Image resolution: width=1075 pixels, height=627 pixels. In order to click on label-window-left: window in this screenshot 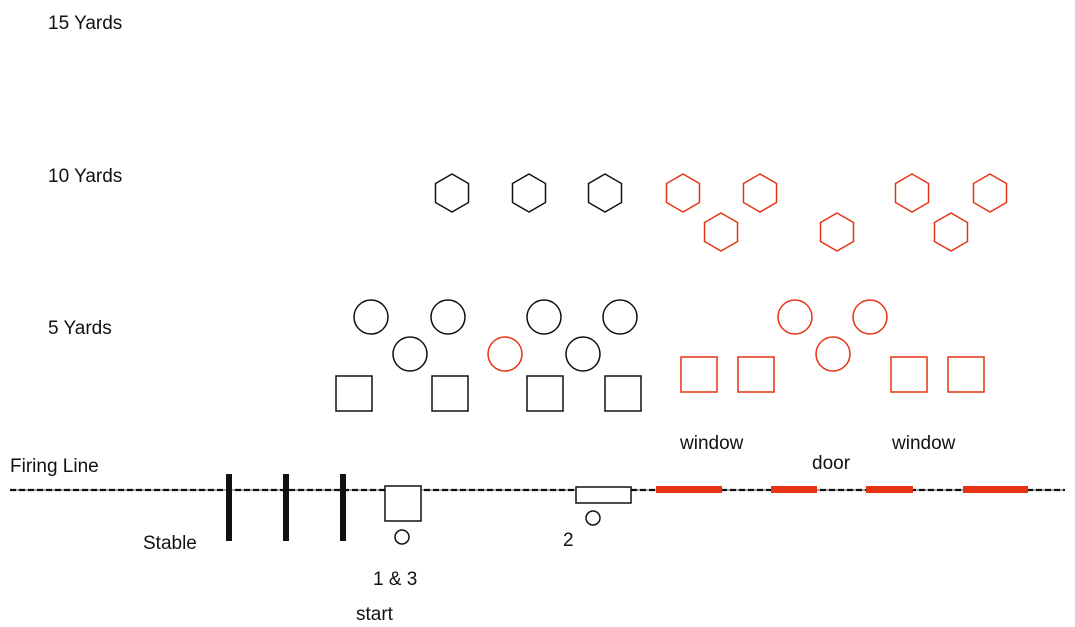, I will do `click(711, 443)`.